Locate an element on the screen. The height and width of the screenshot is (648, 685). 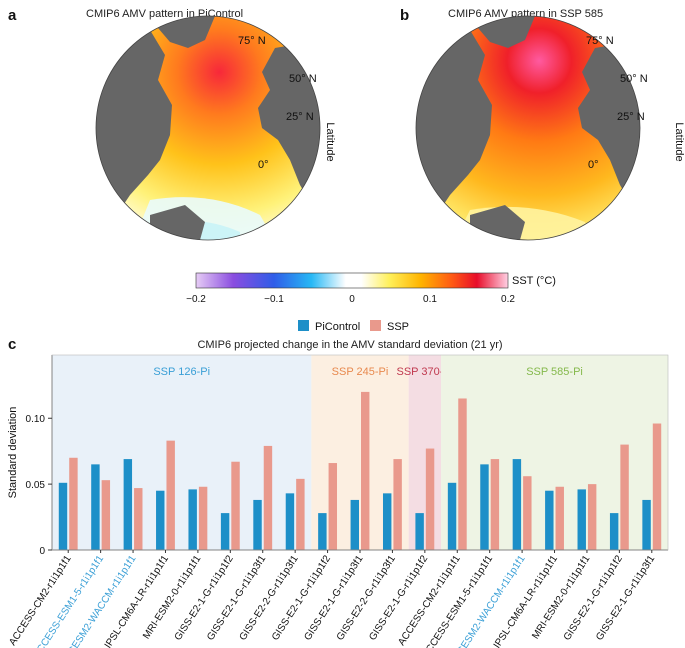
legend-label: SSP is located at coordinates (398, 327).